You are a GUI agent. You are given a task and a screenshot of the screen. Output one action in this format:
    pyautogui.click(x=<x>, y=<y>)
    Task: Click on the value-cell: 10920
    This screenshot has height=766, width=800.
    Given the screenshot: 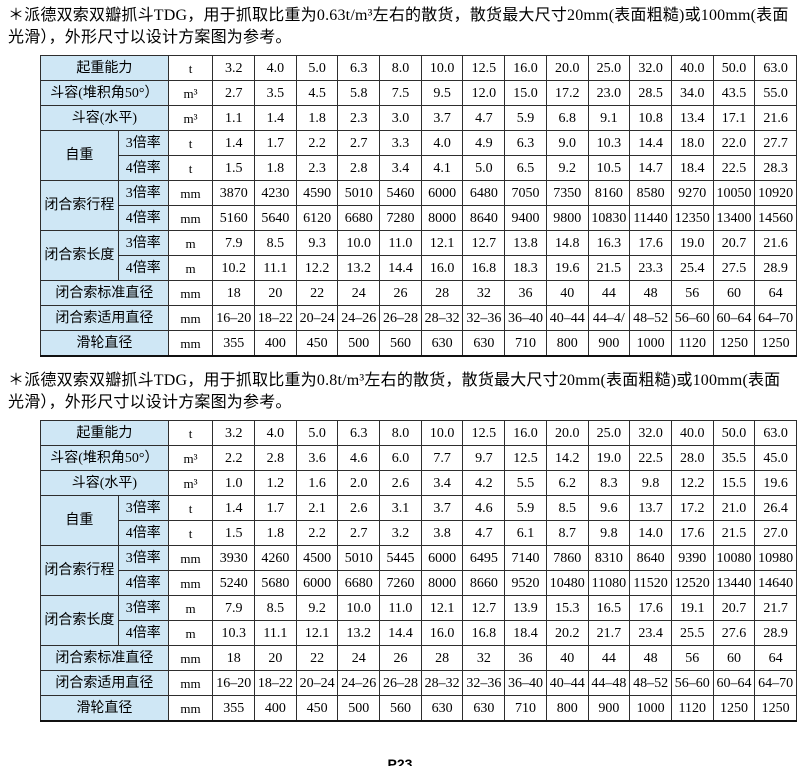 What is the action you would take?
    pyautogui.click(x=775, y=193)
    